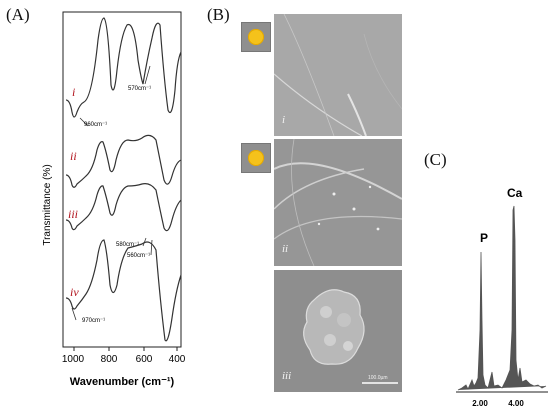  Describe the element at coordinates (338, 331) in the screenshot. I see `sem-image-iii: iii 100.0µm` at that location.